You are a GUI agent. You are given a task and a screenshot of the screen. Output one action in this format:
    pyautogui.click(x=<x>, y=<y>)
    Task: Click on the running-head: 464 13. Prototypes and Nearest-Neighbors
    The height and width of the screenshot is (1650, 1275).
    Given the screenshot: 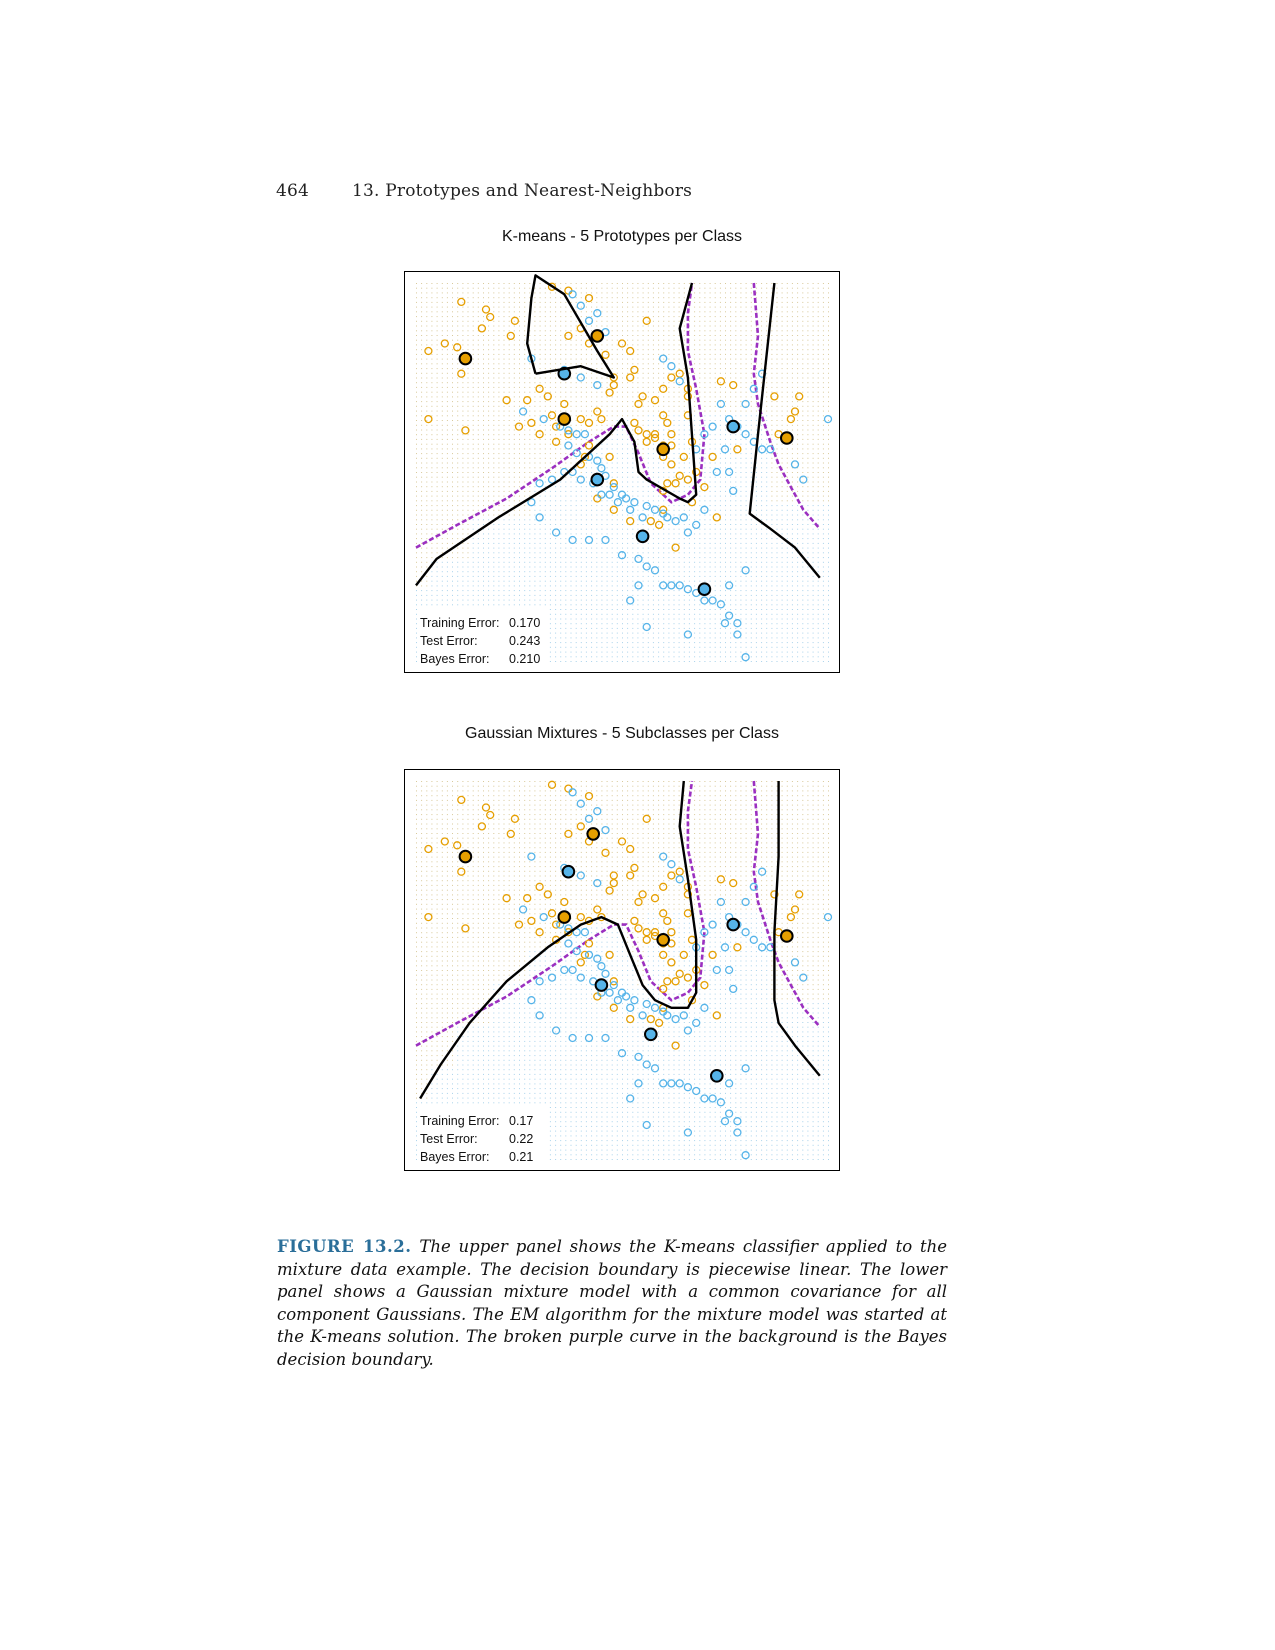 What is the action you would take?
    pyautogui.click(x=484, y=191)
    